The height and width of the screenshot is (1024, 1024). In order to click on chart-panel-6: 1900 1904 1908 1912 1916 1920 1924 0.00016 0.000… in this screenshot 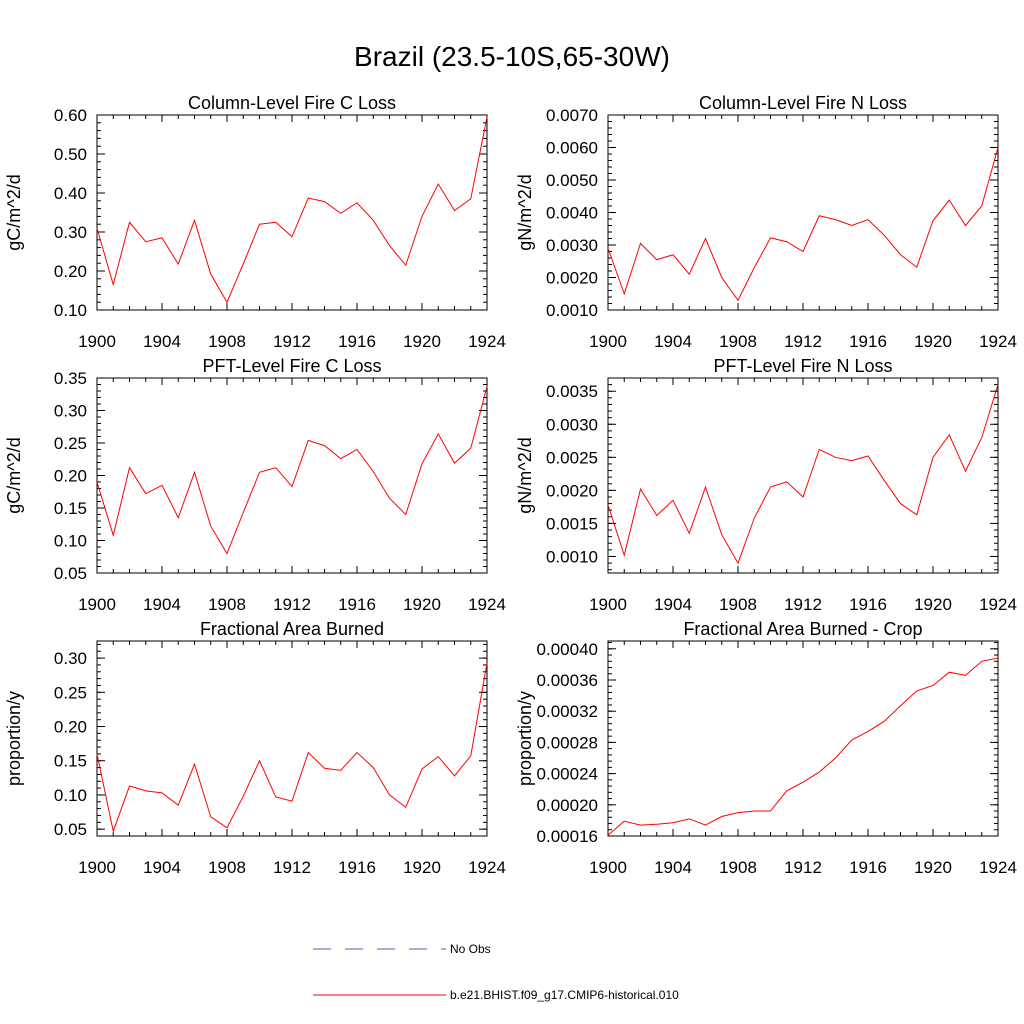, I will do `click(766, 748)`.